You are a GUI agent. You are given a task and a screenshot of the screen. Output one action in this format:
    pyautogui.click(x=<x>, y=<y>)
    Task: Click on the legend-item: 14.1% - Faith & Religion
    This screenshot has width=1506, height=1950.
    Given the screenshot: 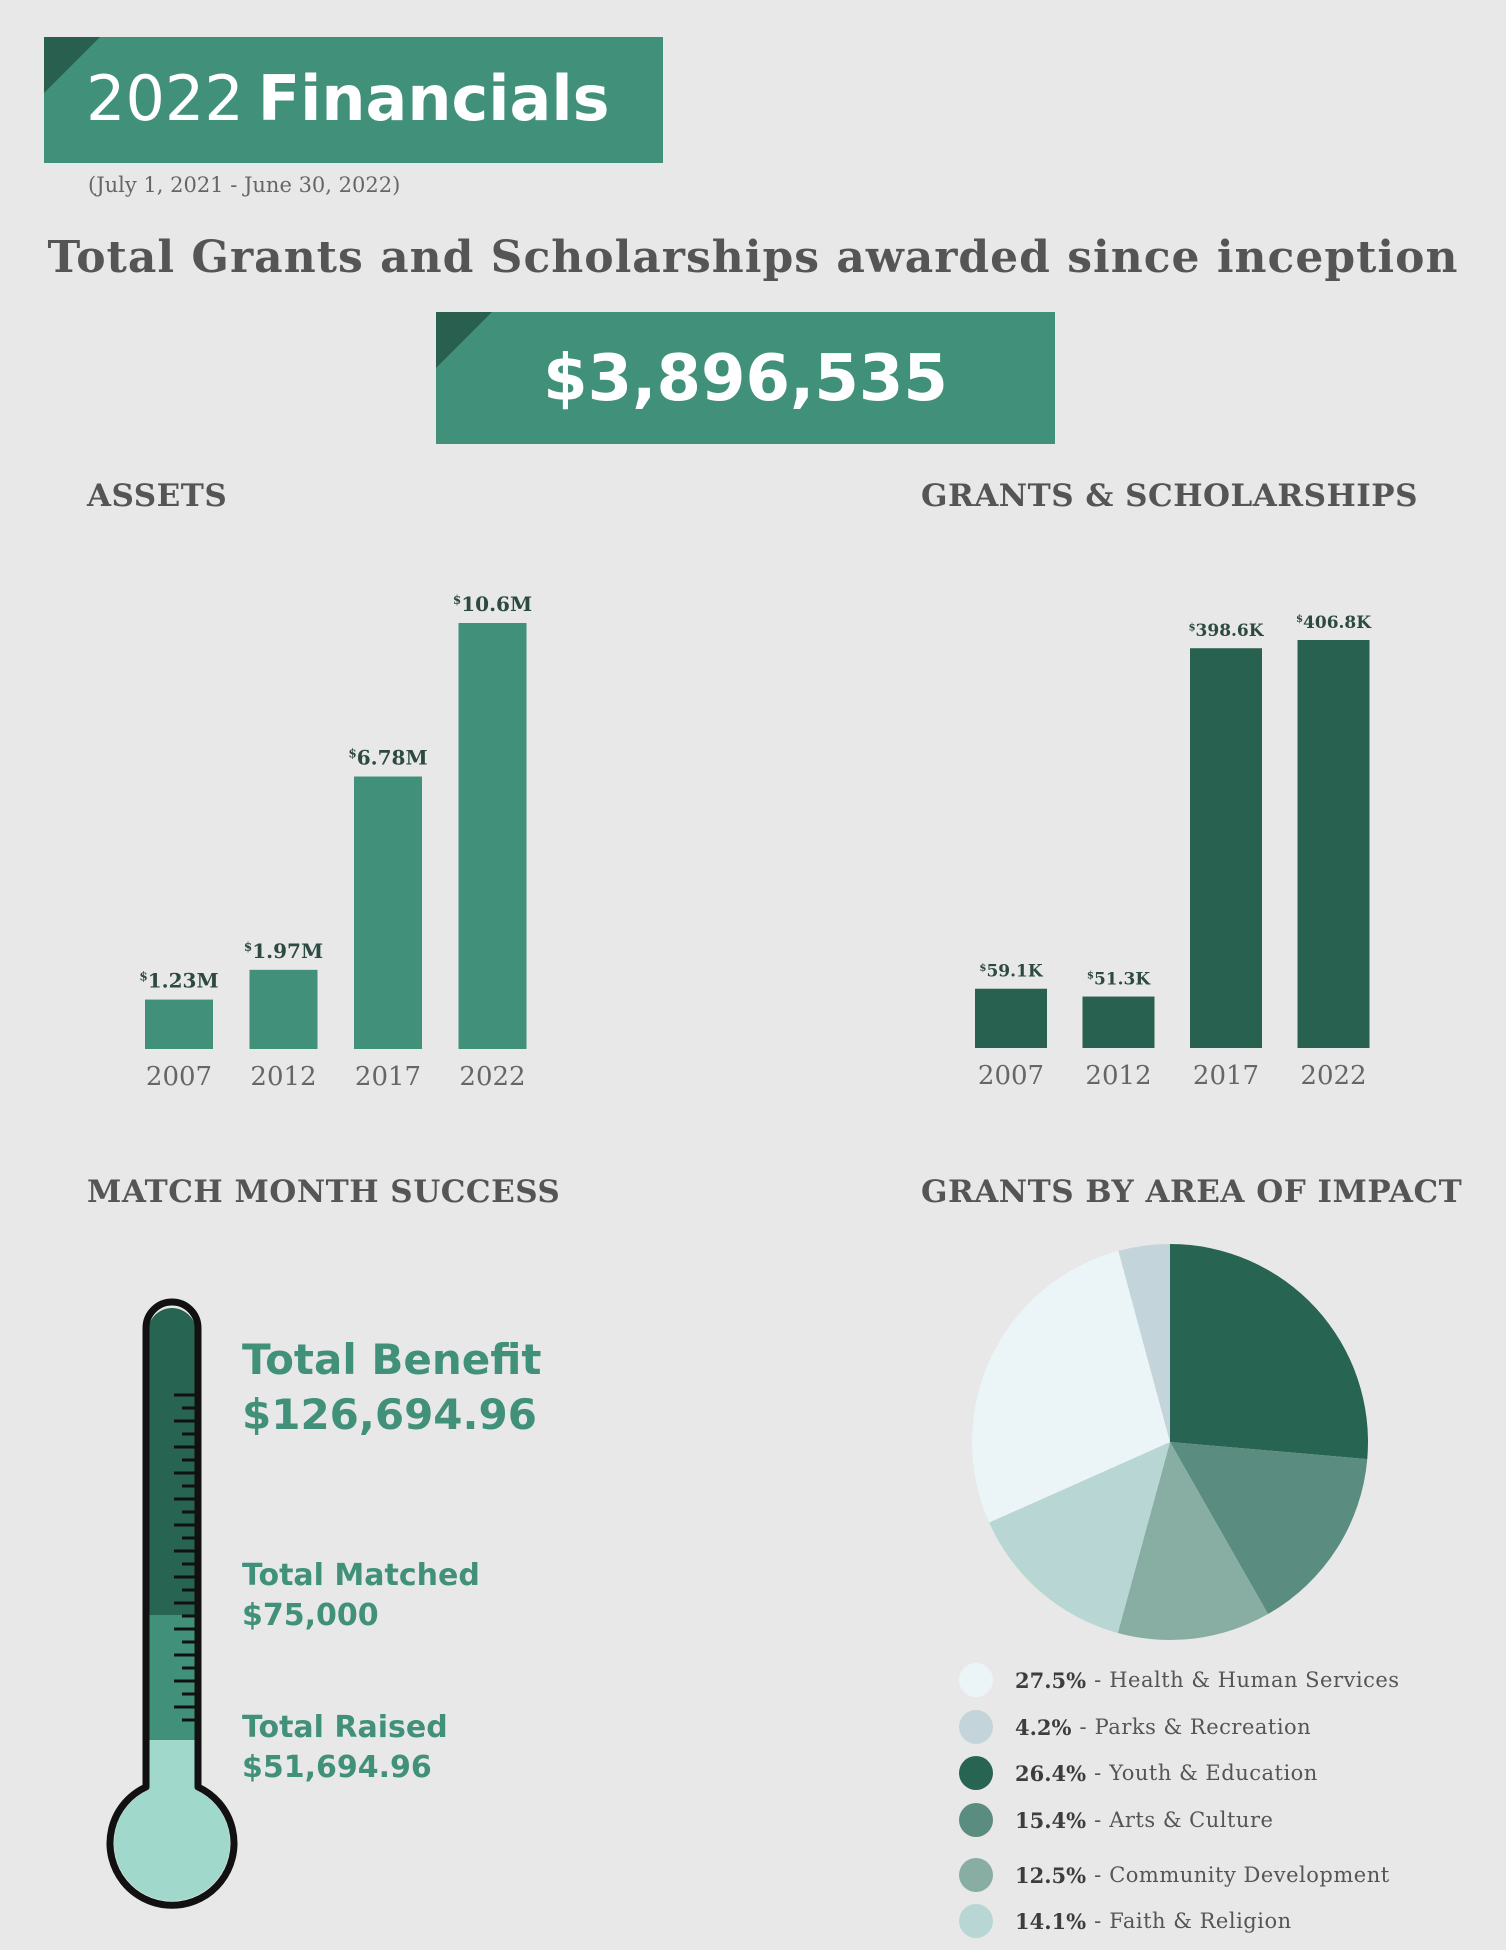 What is the action you would take?
    pyautogui.click(x=1125, y=1921)
    